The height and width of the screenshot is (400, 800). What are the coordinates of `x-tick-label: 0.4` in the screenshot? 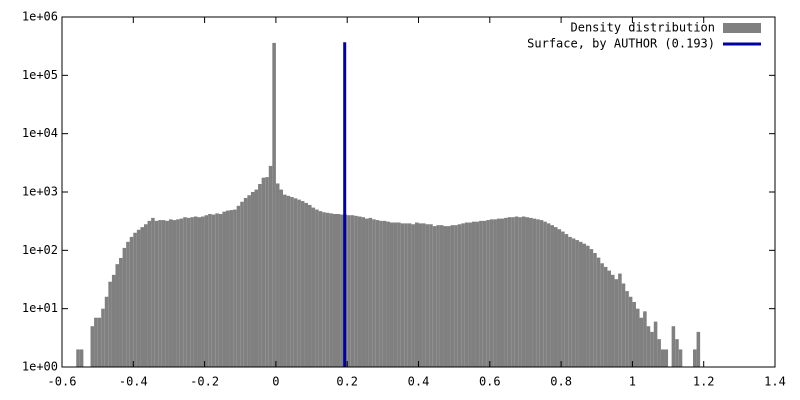 It's located at (419, 382).